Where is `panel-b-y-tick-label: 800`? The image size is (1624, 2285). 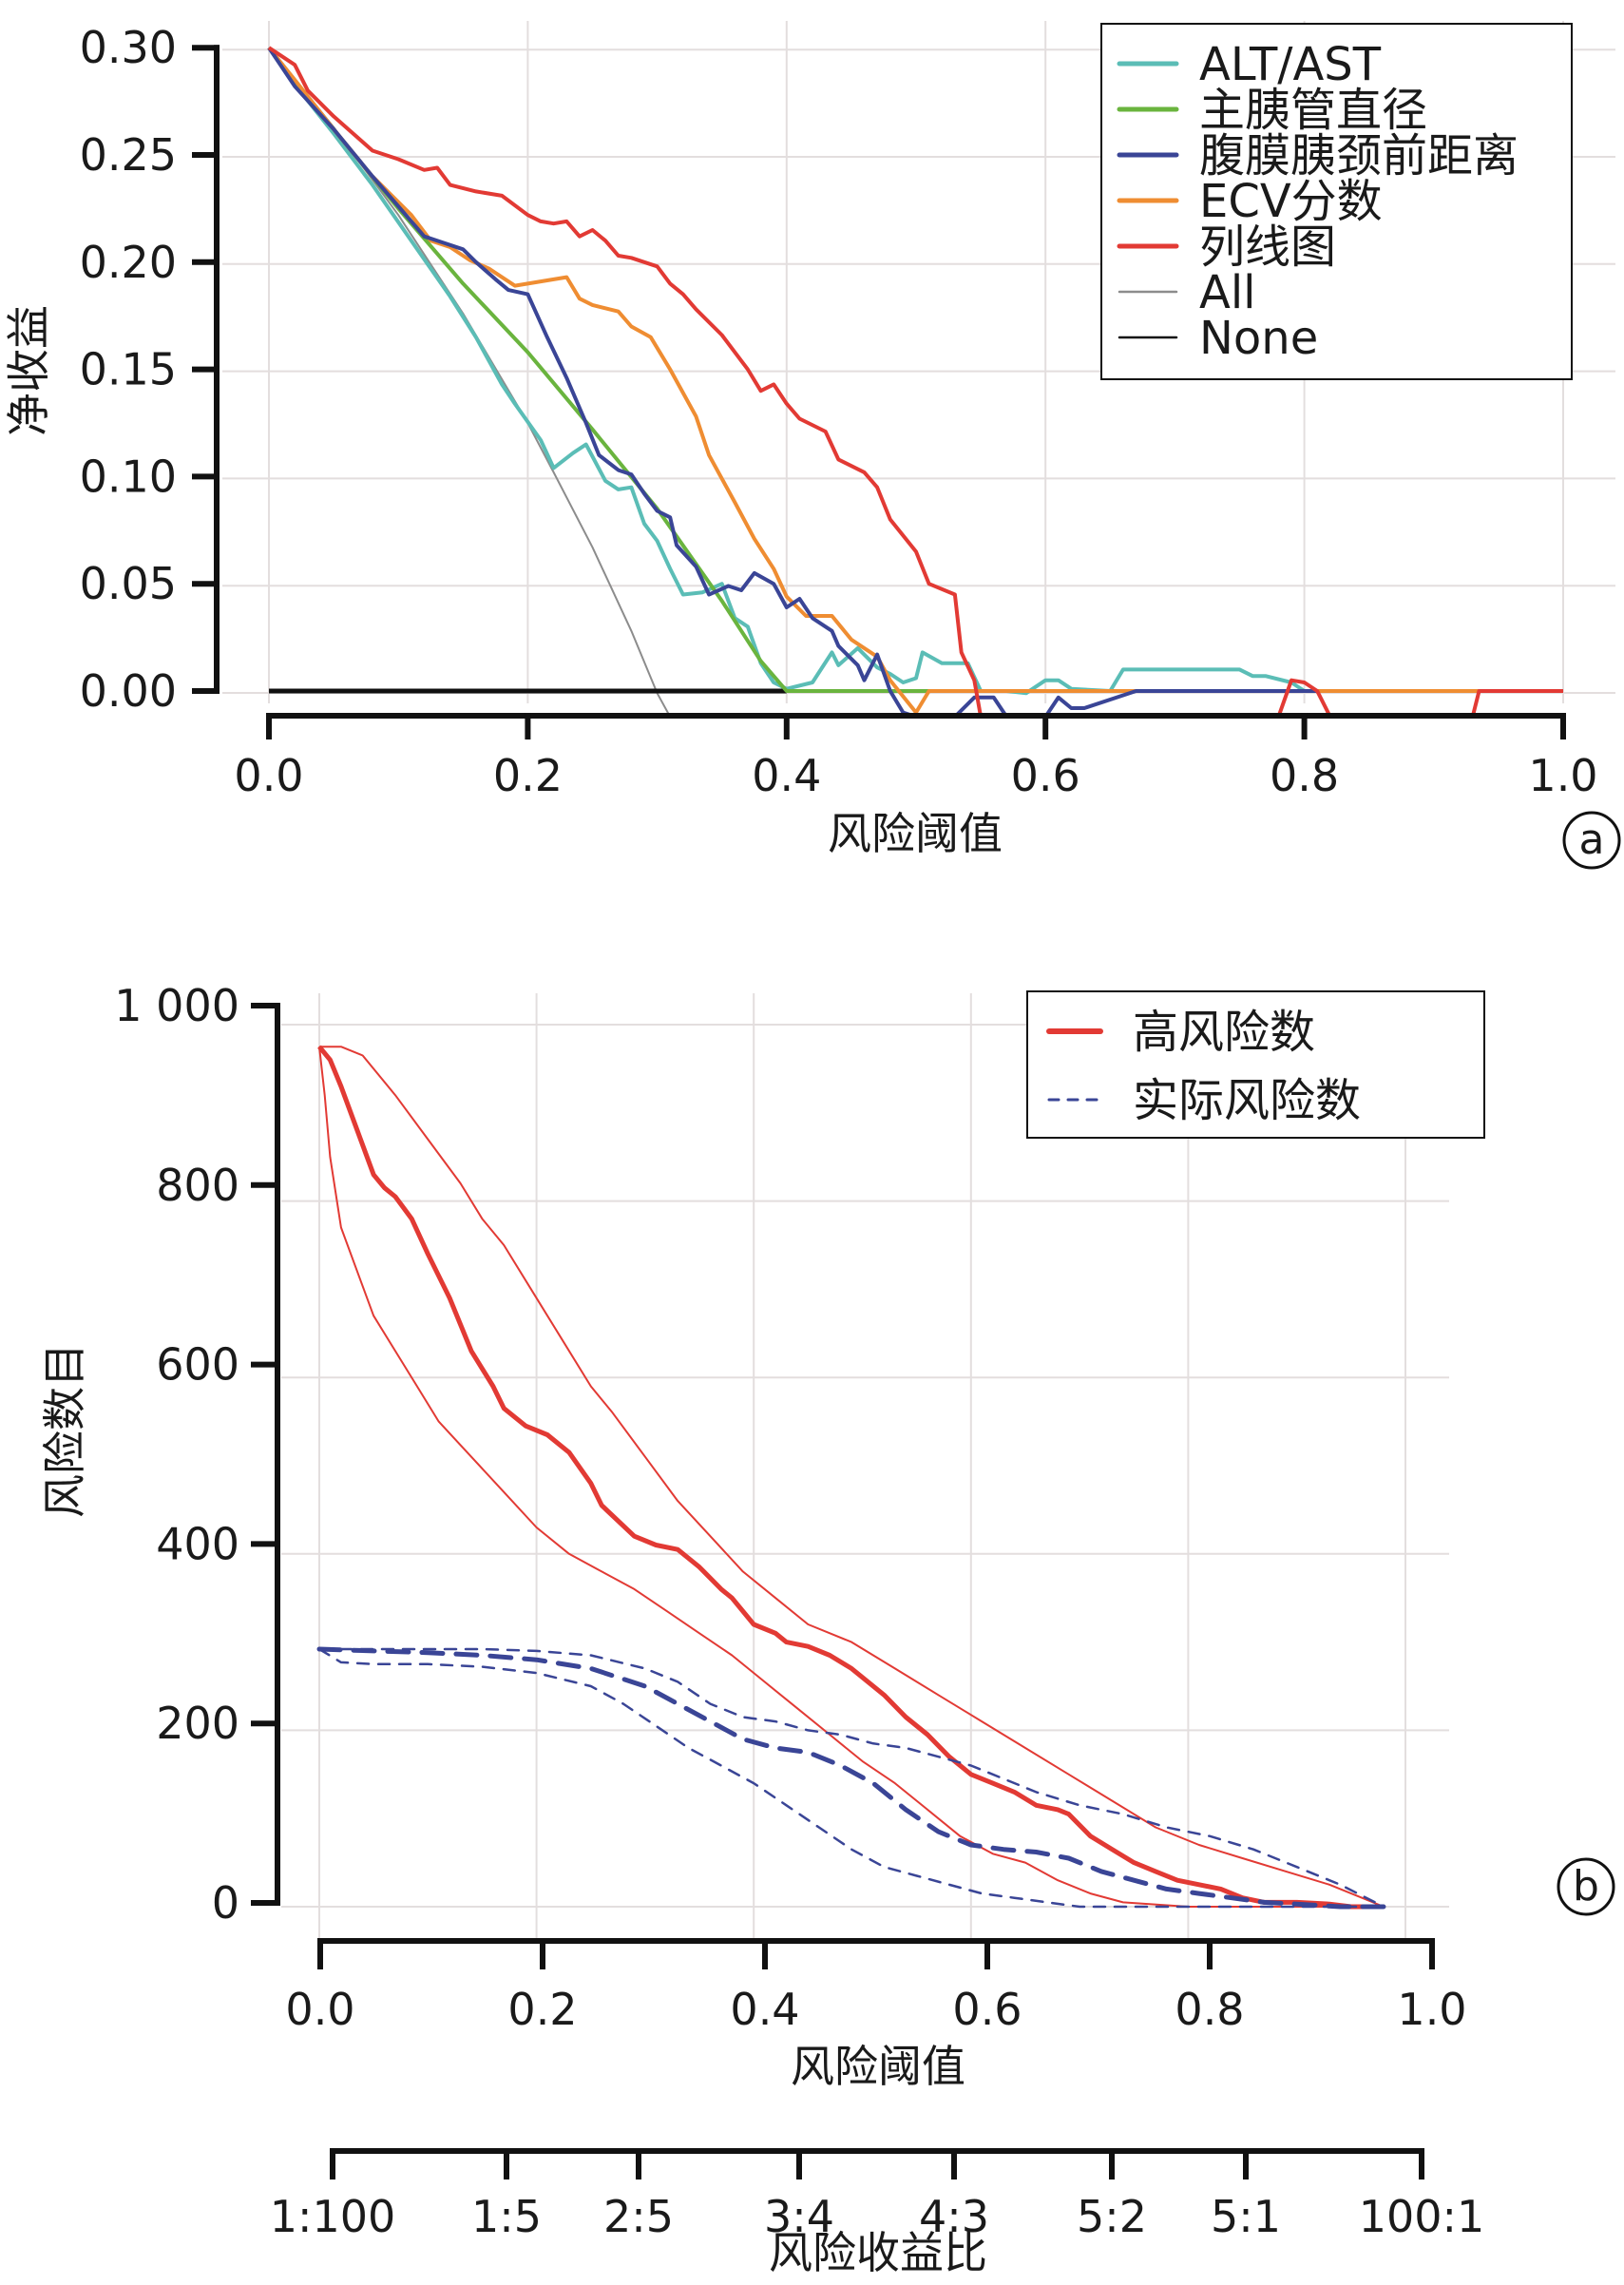
panel-b-y-tick-label: 800 is located at coordinates (197, 1185).